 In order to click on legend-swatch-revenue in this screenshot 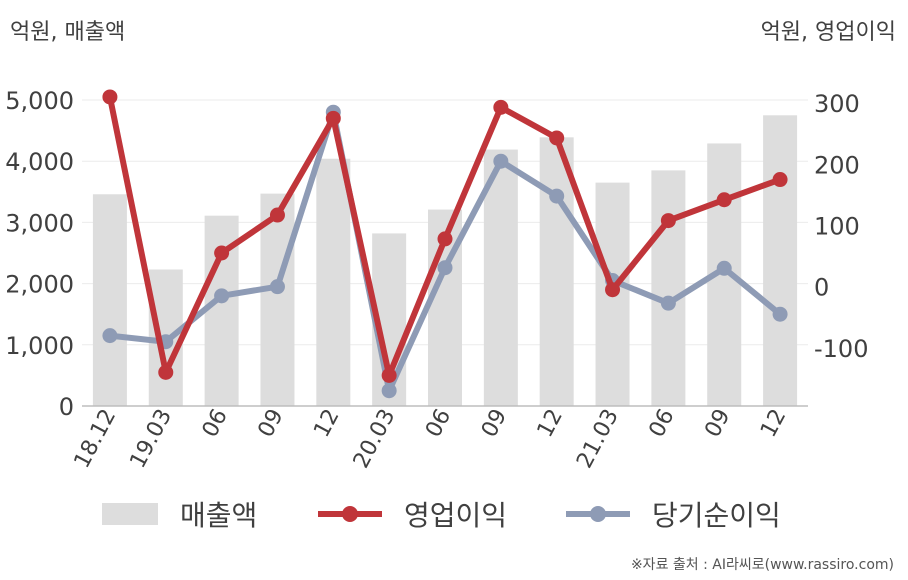, I will do `click(130, 514)`.